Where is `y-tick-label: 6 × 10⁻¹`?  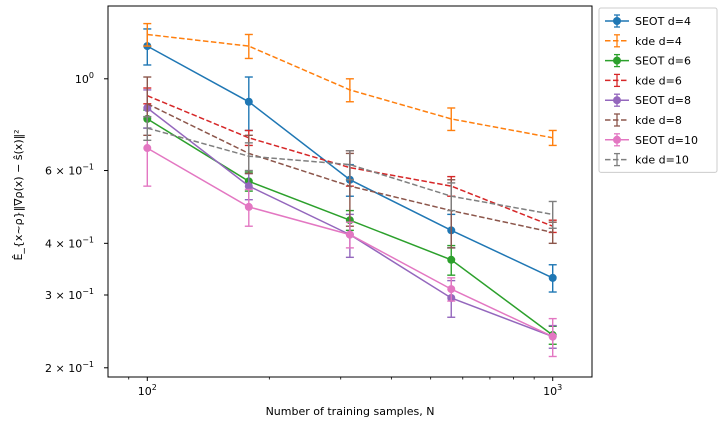
y-tick-label: 6 × 10⁻¹ is located at coordinates (69, 170).